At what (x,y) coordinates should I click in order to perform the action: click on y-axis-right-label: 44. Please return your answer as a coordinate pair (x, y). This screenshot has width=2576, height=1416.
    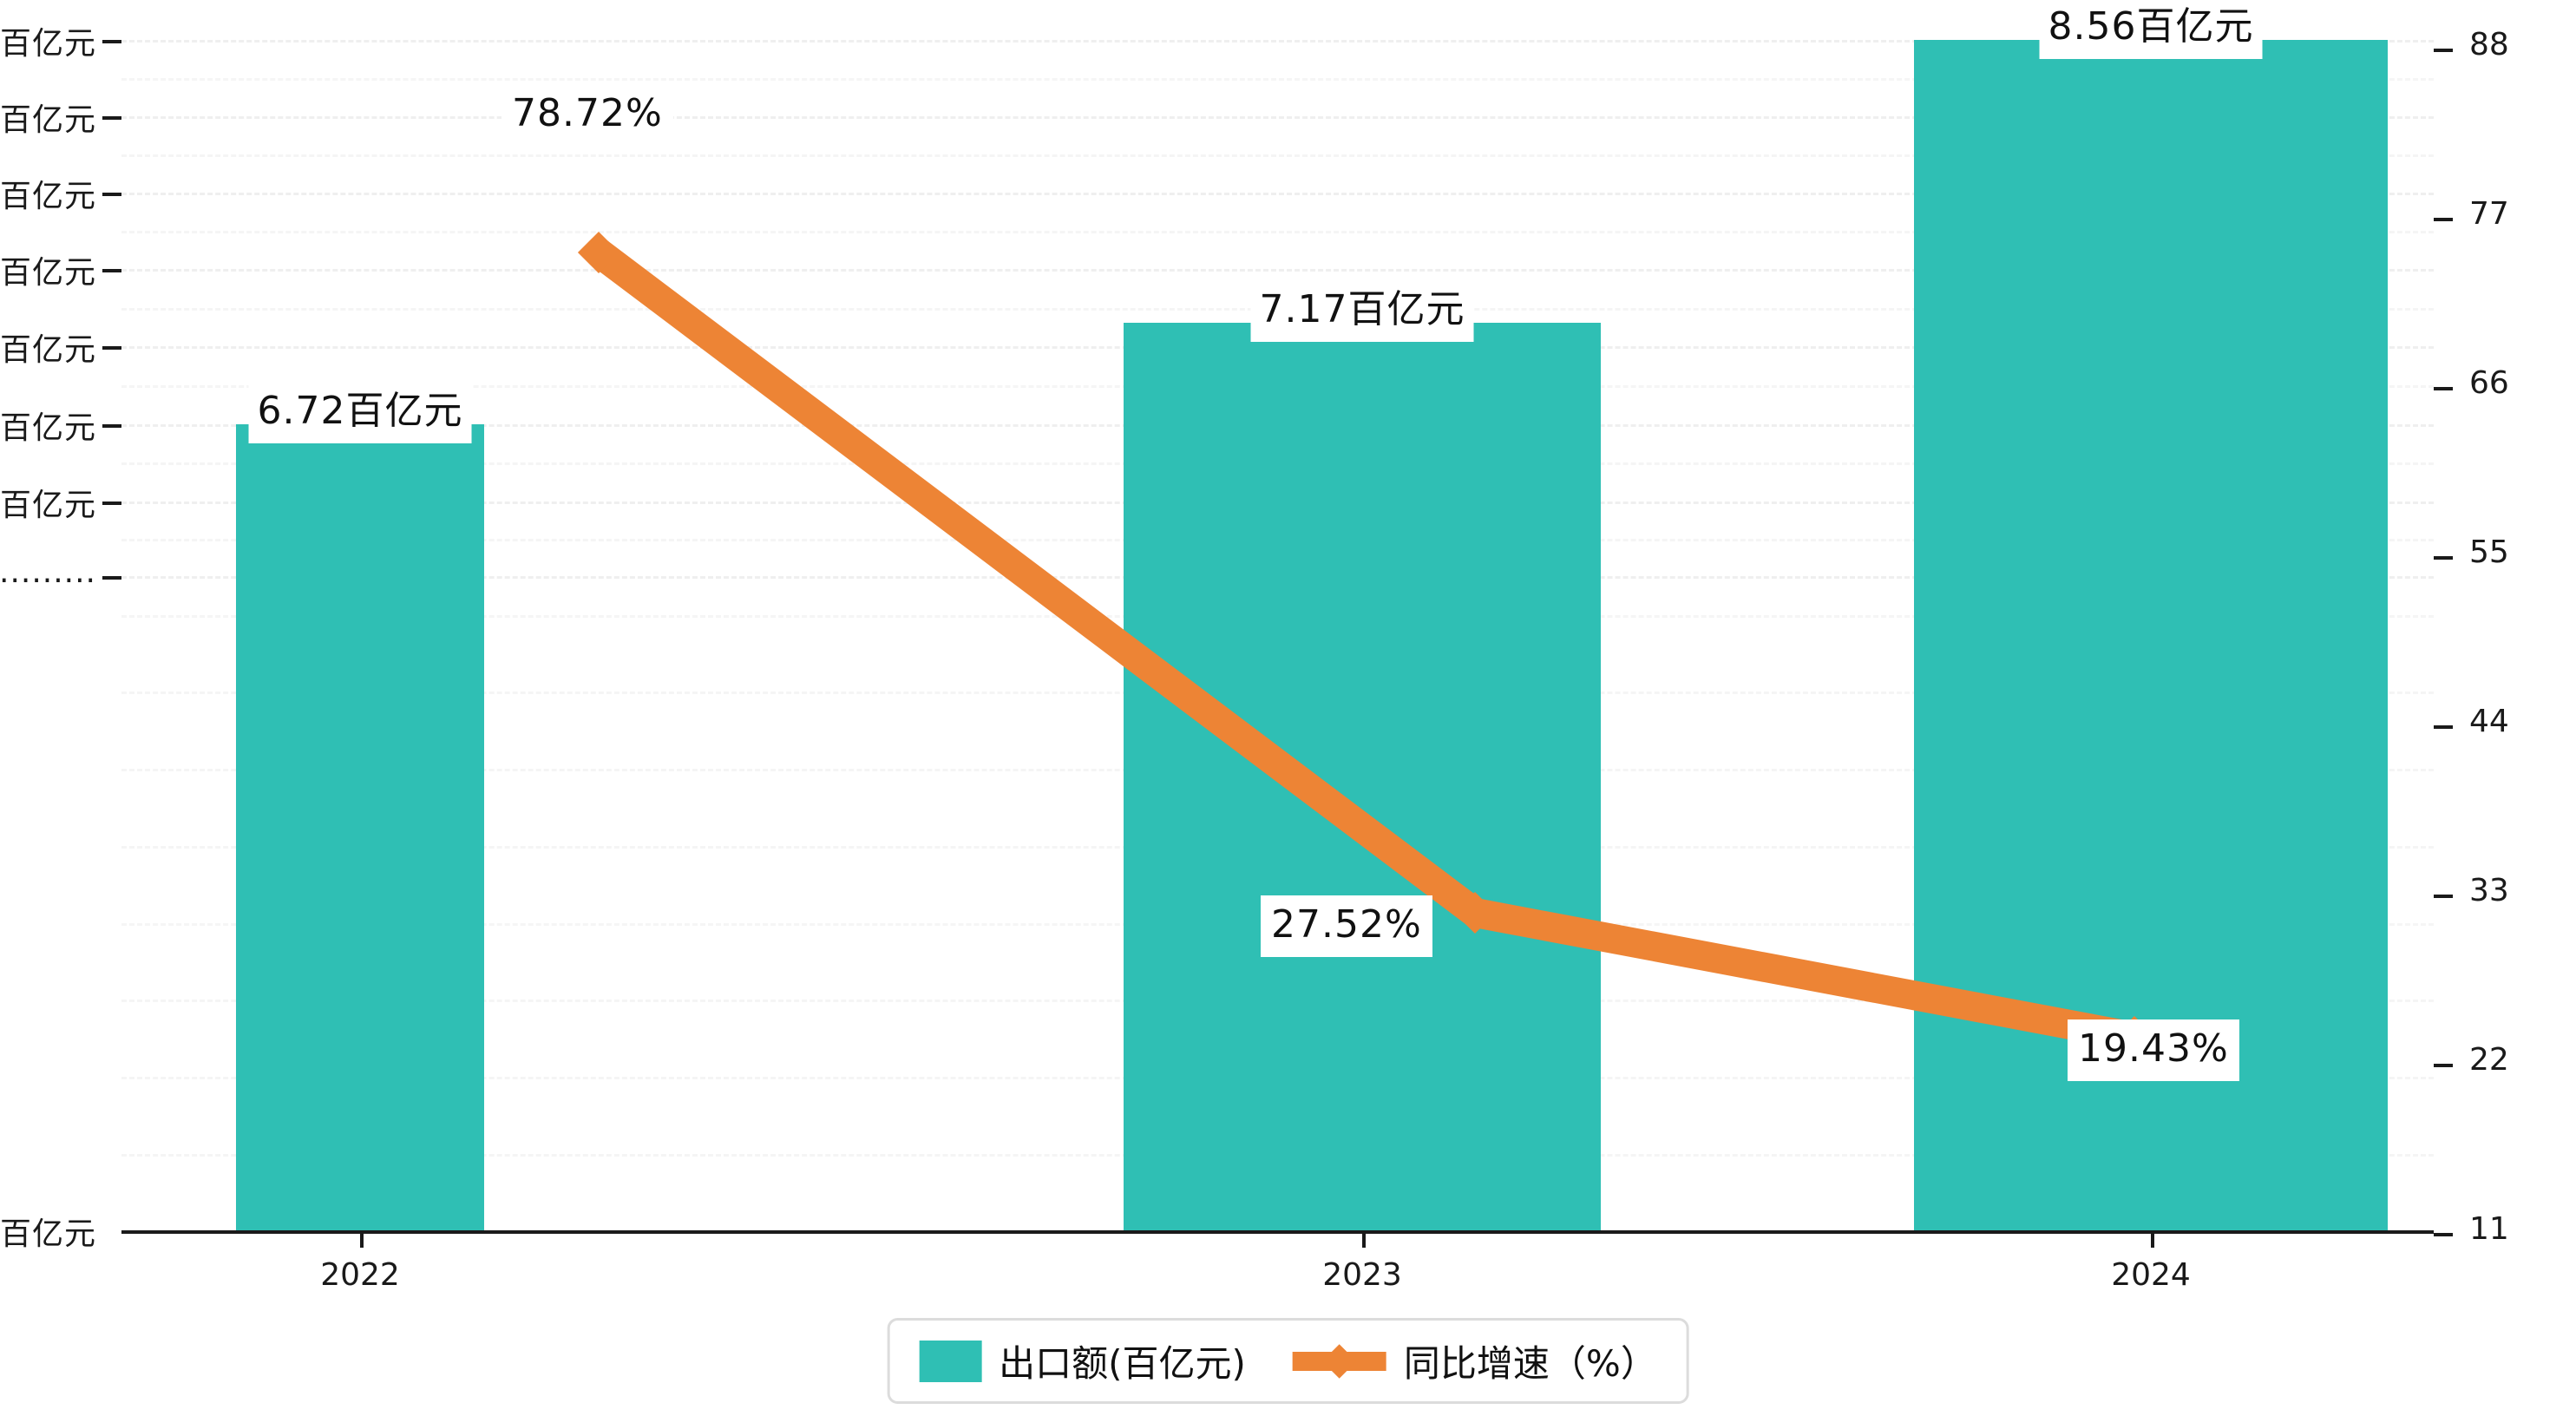
    Looking at the image, I should click on (2489, 721).